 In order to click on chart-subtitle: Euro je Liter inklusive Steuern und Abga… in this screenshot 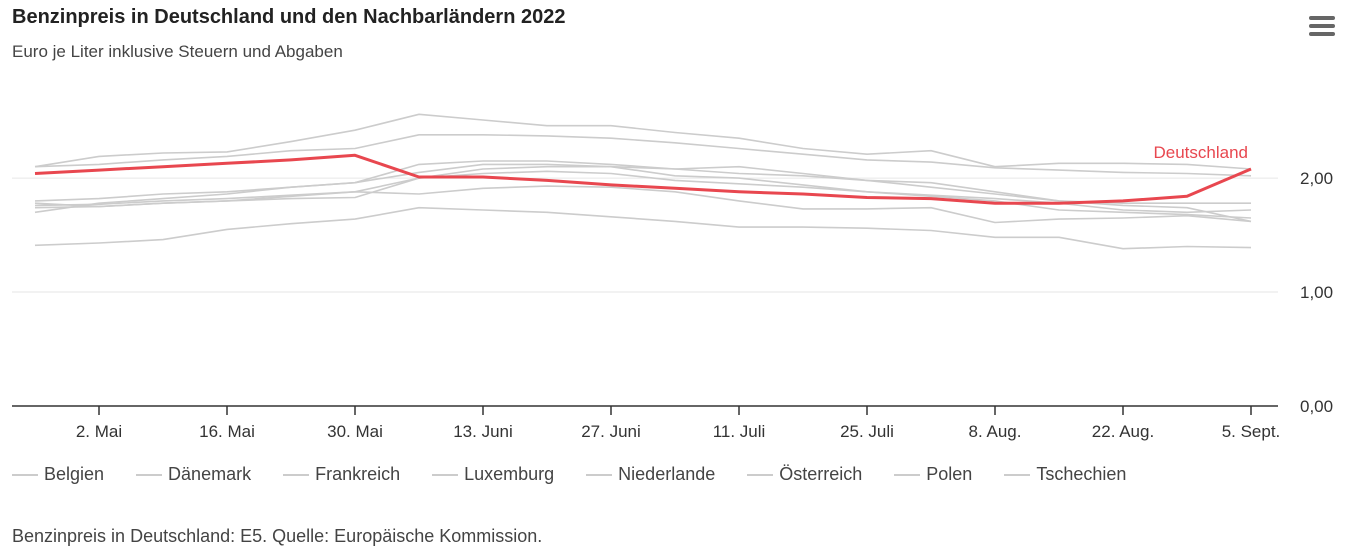, I will do `click(177, 51)`.